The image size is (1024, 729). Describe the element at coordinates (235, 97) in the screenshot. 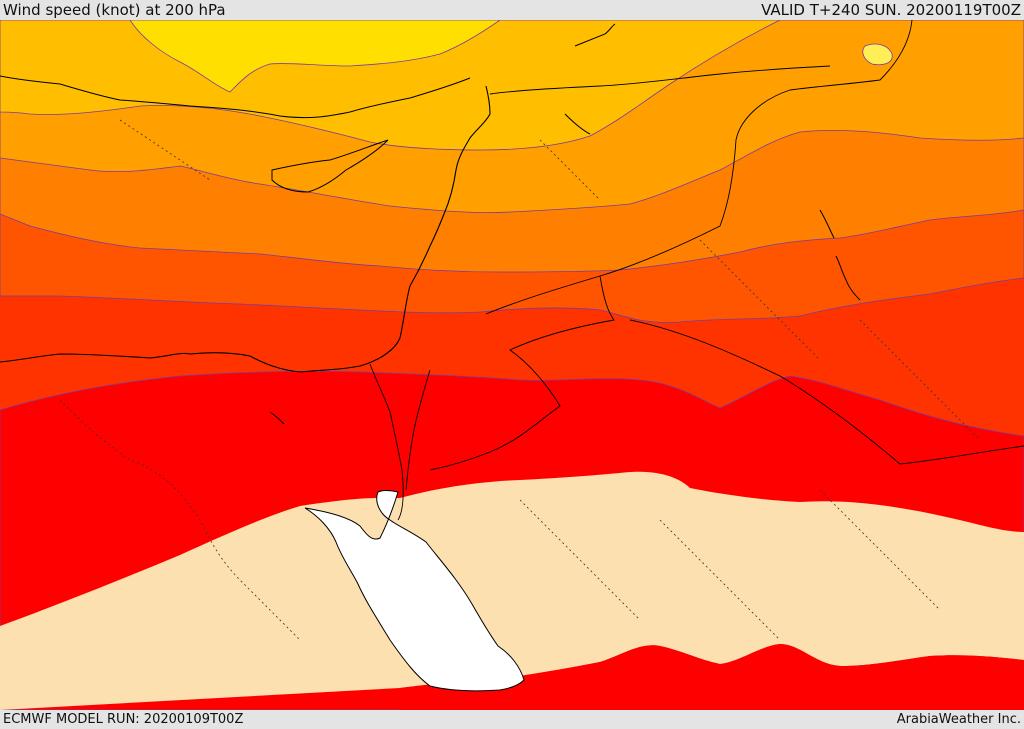

I see `turkey-coastline` at that location.